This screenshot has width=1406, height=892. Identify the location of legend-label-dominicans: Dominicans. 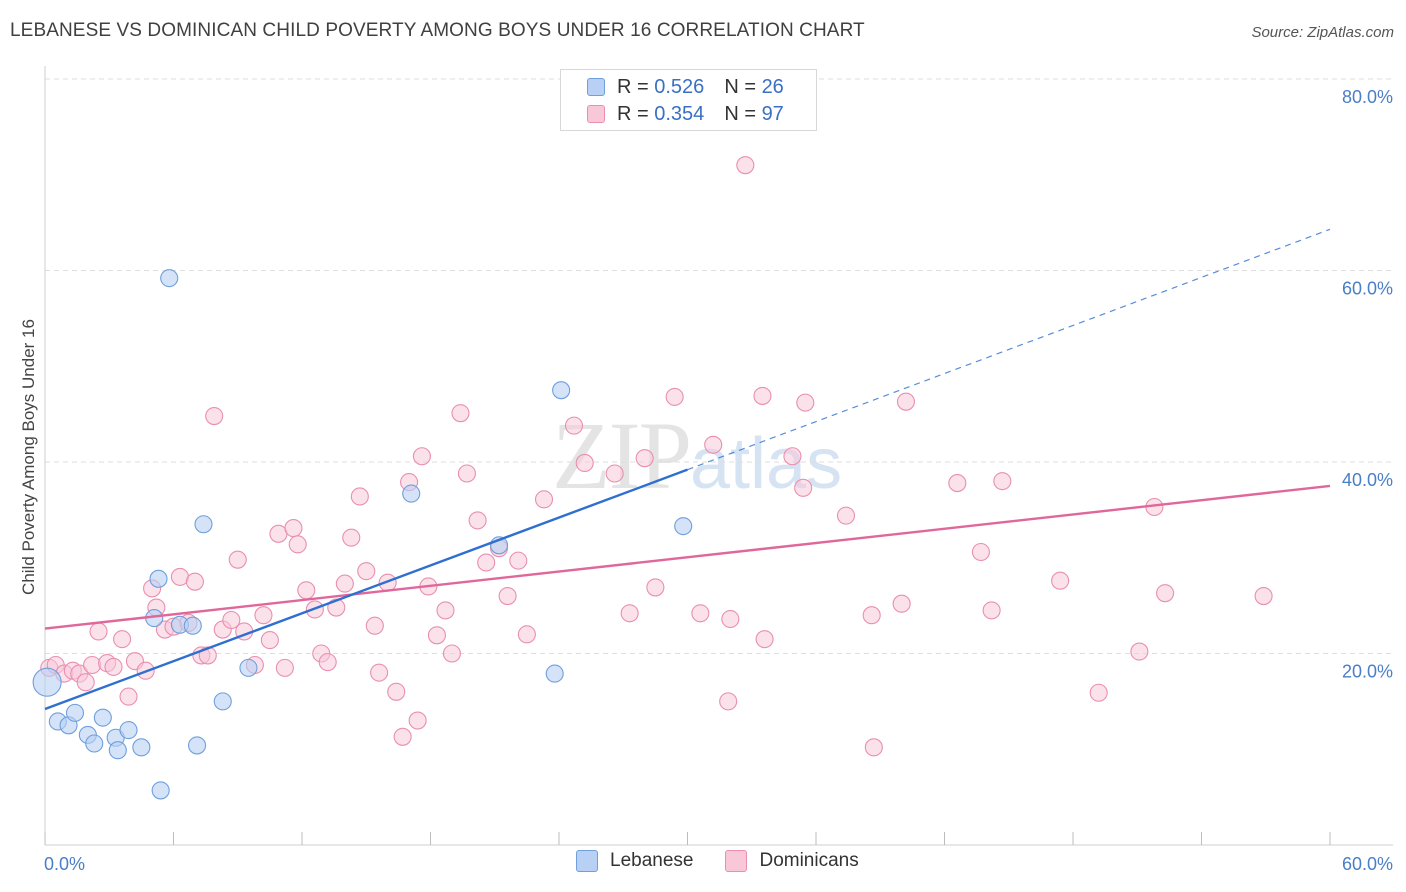
(809, 860).